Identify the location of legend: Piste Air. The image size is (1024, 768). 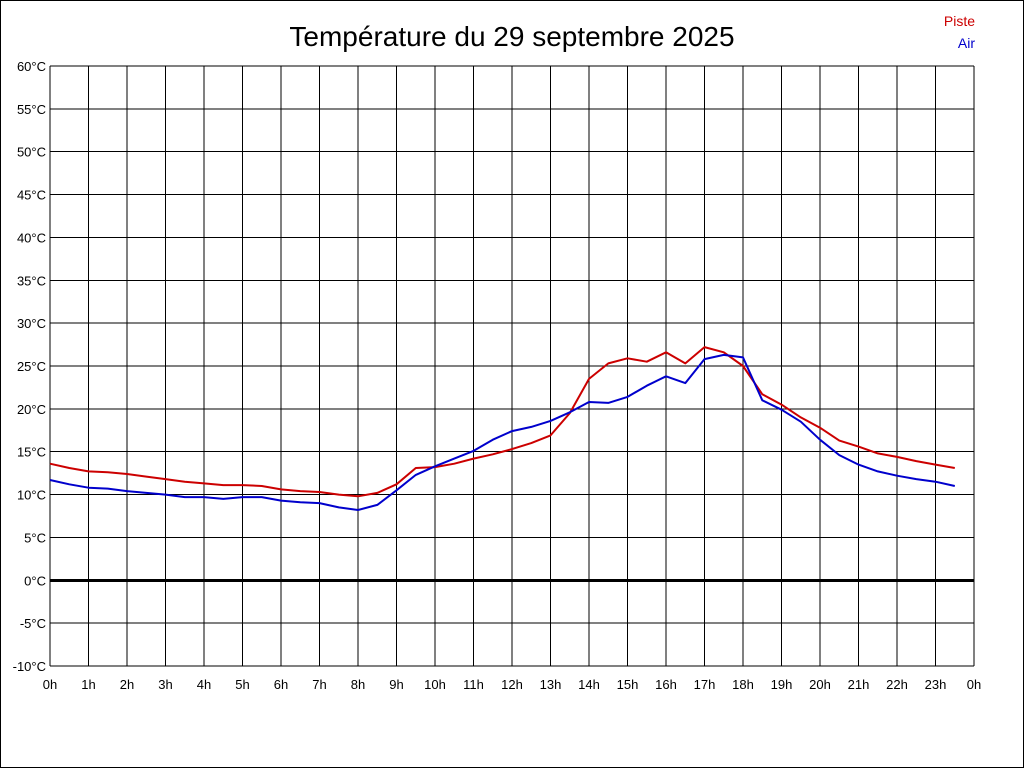
(959, 32).